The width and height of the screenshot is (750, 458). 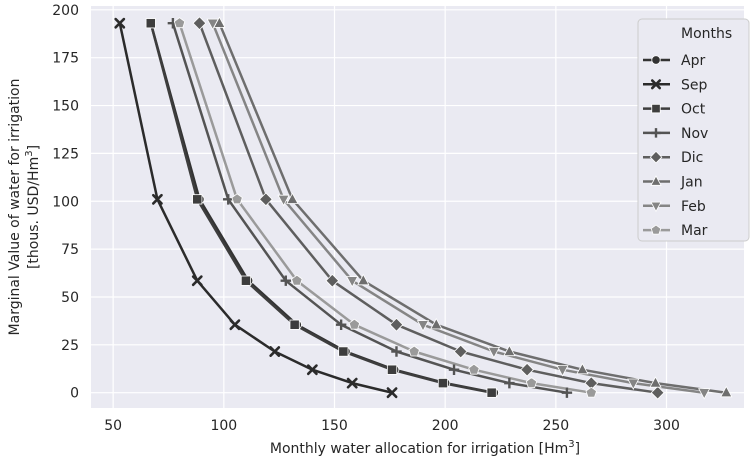 I want to click on legend-items: Apr Sep Oct Nov Dic Jan Feb Mar, so click(x=675, y=146).